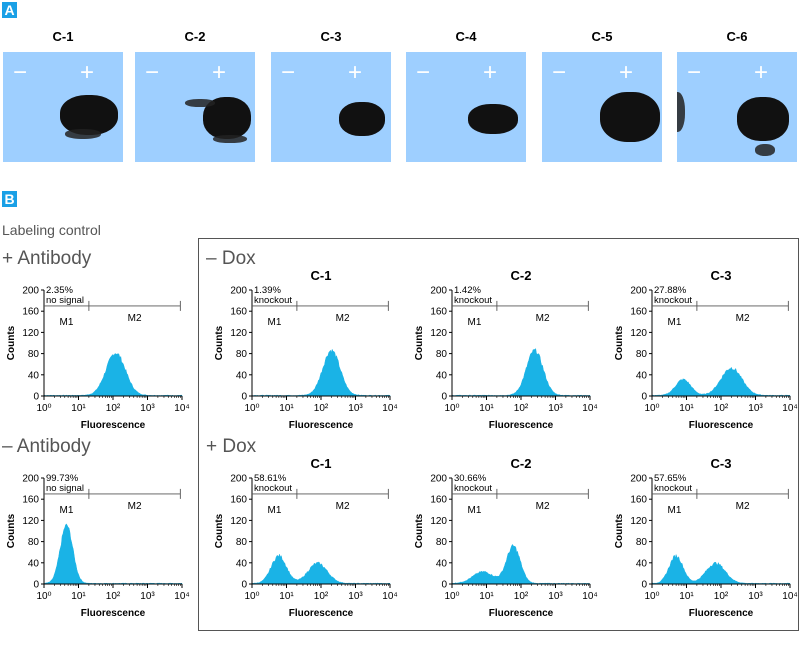 The image size is (800, 670). Describe the element at coordinates (9, 10) in the screenshot. I see `panel-a-letter: A` at that location.